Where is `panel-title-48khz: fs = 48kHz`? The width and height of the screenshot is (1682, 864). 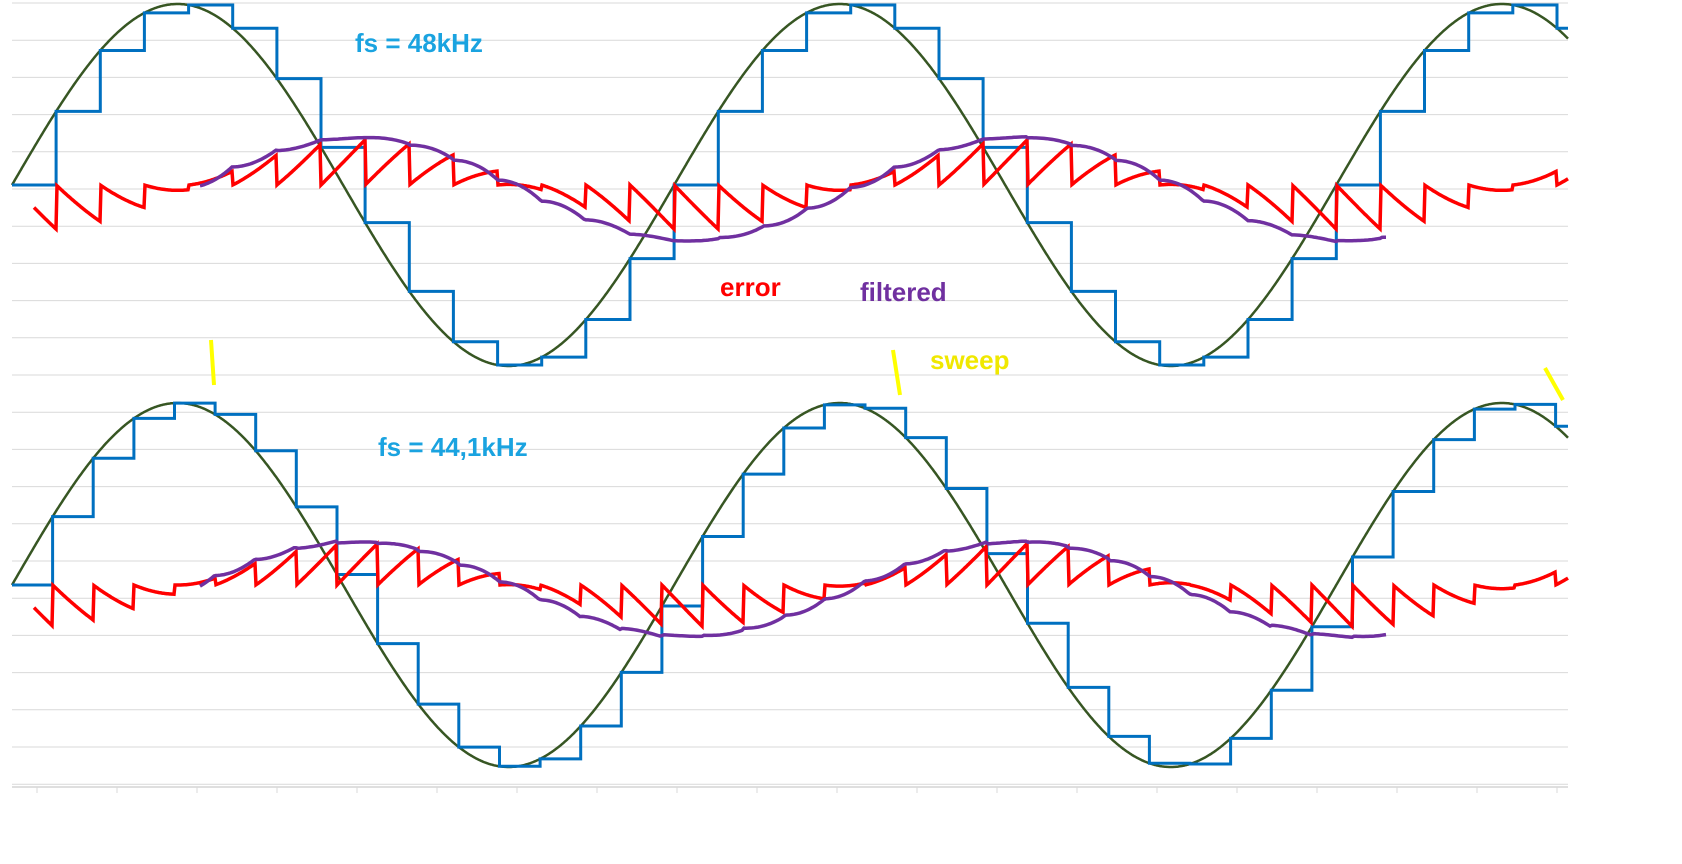 panel-title-48khz: fs = 48kHz is located at coordinates (419, 43).